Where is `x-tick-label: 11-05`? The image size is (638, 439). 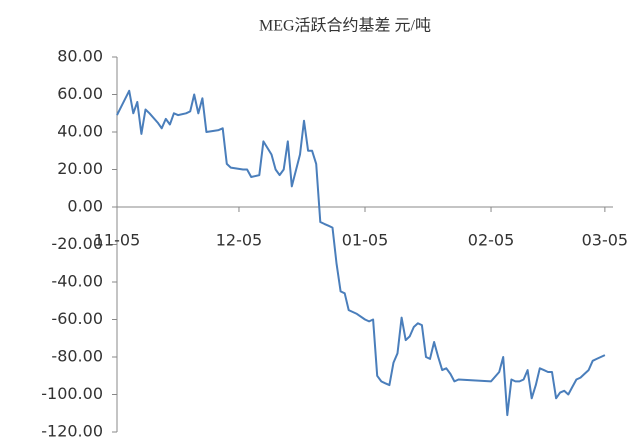 x-tick-label: 11-05 is located at coordinates (117, 240).